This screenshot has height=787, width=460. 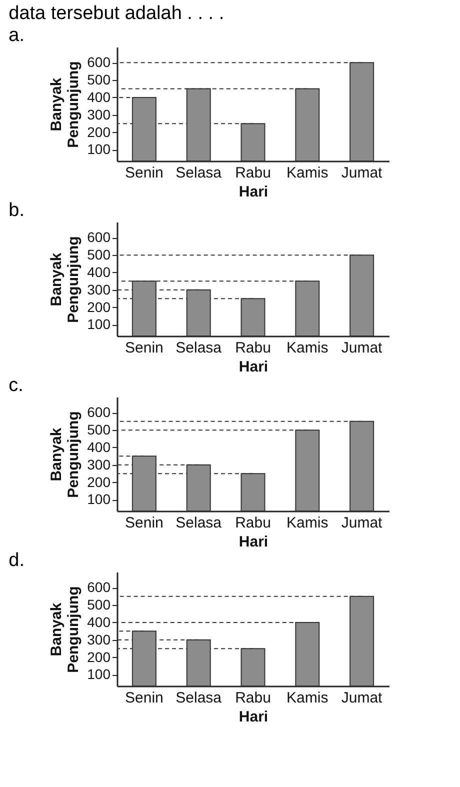 What do you see at coordinates (16, 385) in the screenshot?
I see `chart-title: c.` at bounding box center [16, 385].